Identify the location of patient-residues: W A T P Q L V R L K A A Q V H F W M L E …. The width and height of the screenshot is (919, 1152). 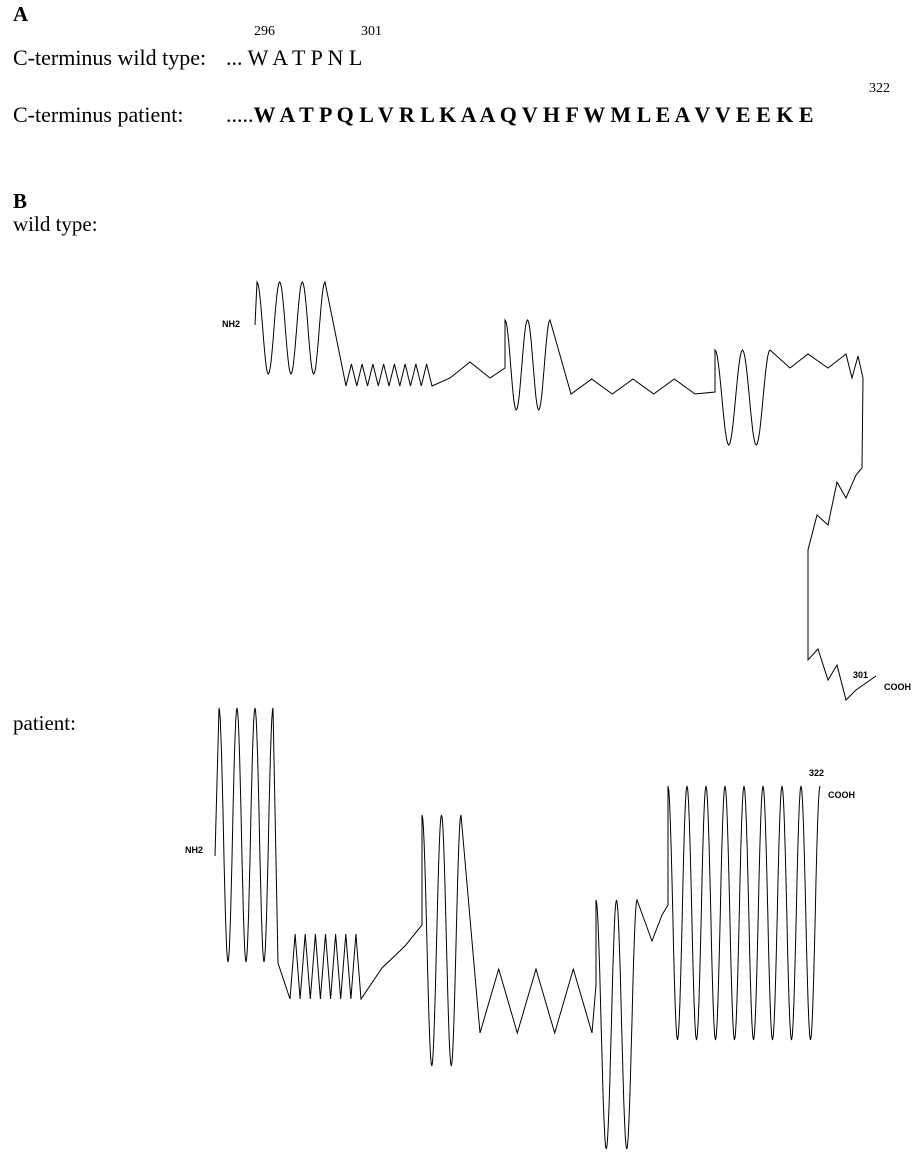
(533, 114).